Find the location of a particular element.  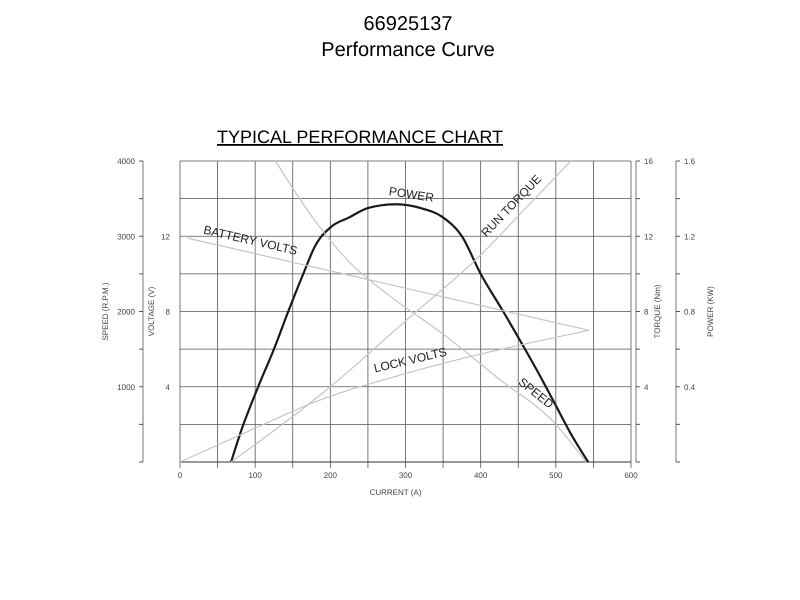

text: 4 is located at coordinates (168, 387).